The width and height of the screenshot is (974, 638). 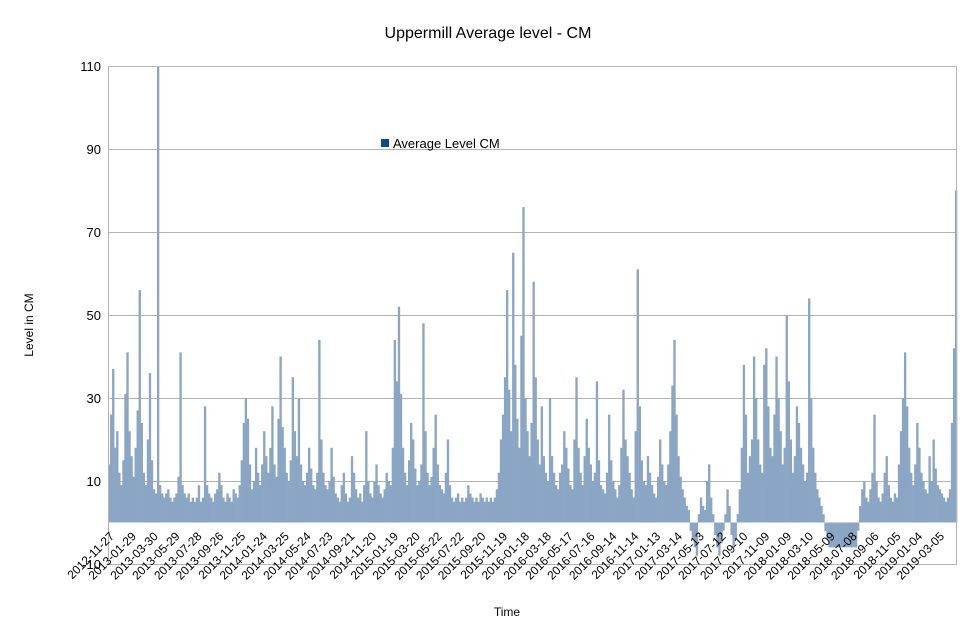 What do you see at coordinates (94, 232) in the screenshot?
I see `y-tick-label: 70` at bounding box center [94, 232].